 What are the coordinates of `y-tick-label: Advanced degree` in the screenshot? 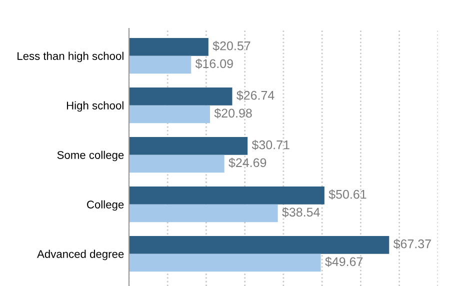 It's located at (80, 255).